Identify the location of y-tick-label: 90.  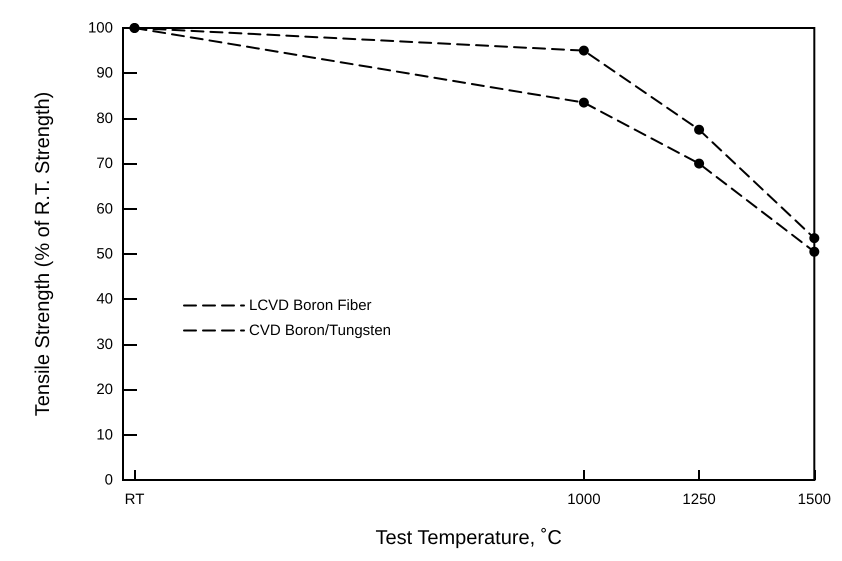
(104, 73).